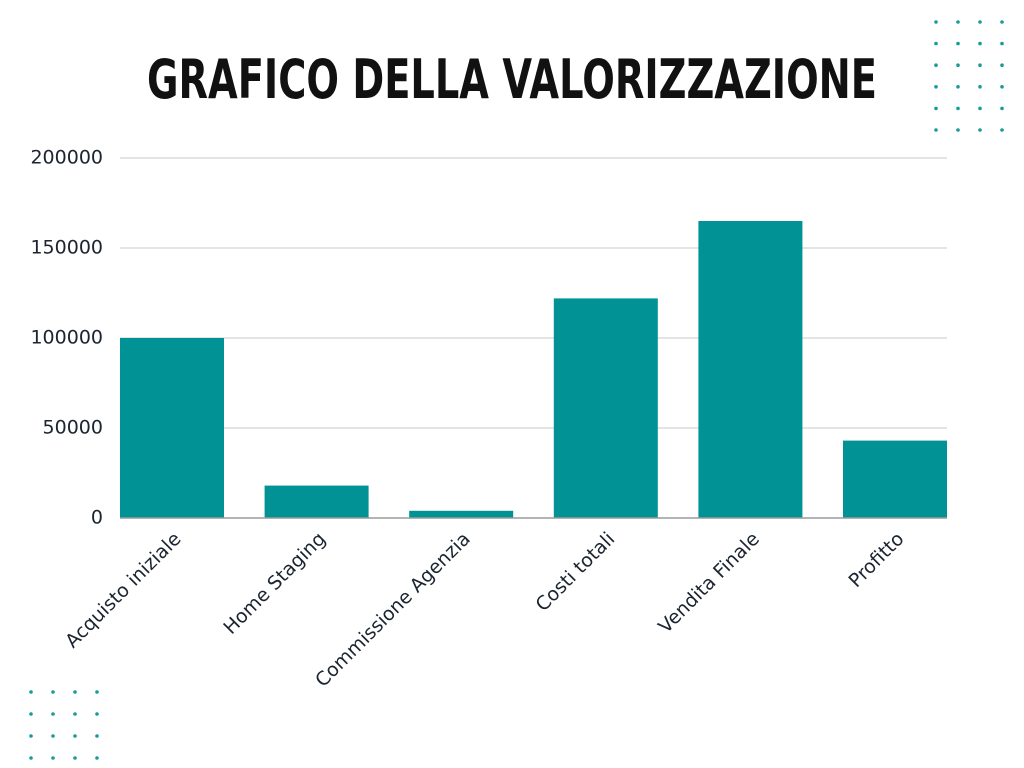  Describe the element at coordinates (66, 338) in the screenshot. I see `y-tick-label: 100000` at that location.